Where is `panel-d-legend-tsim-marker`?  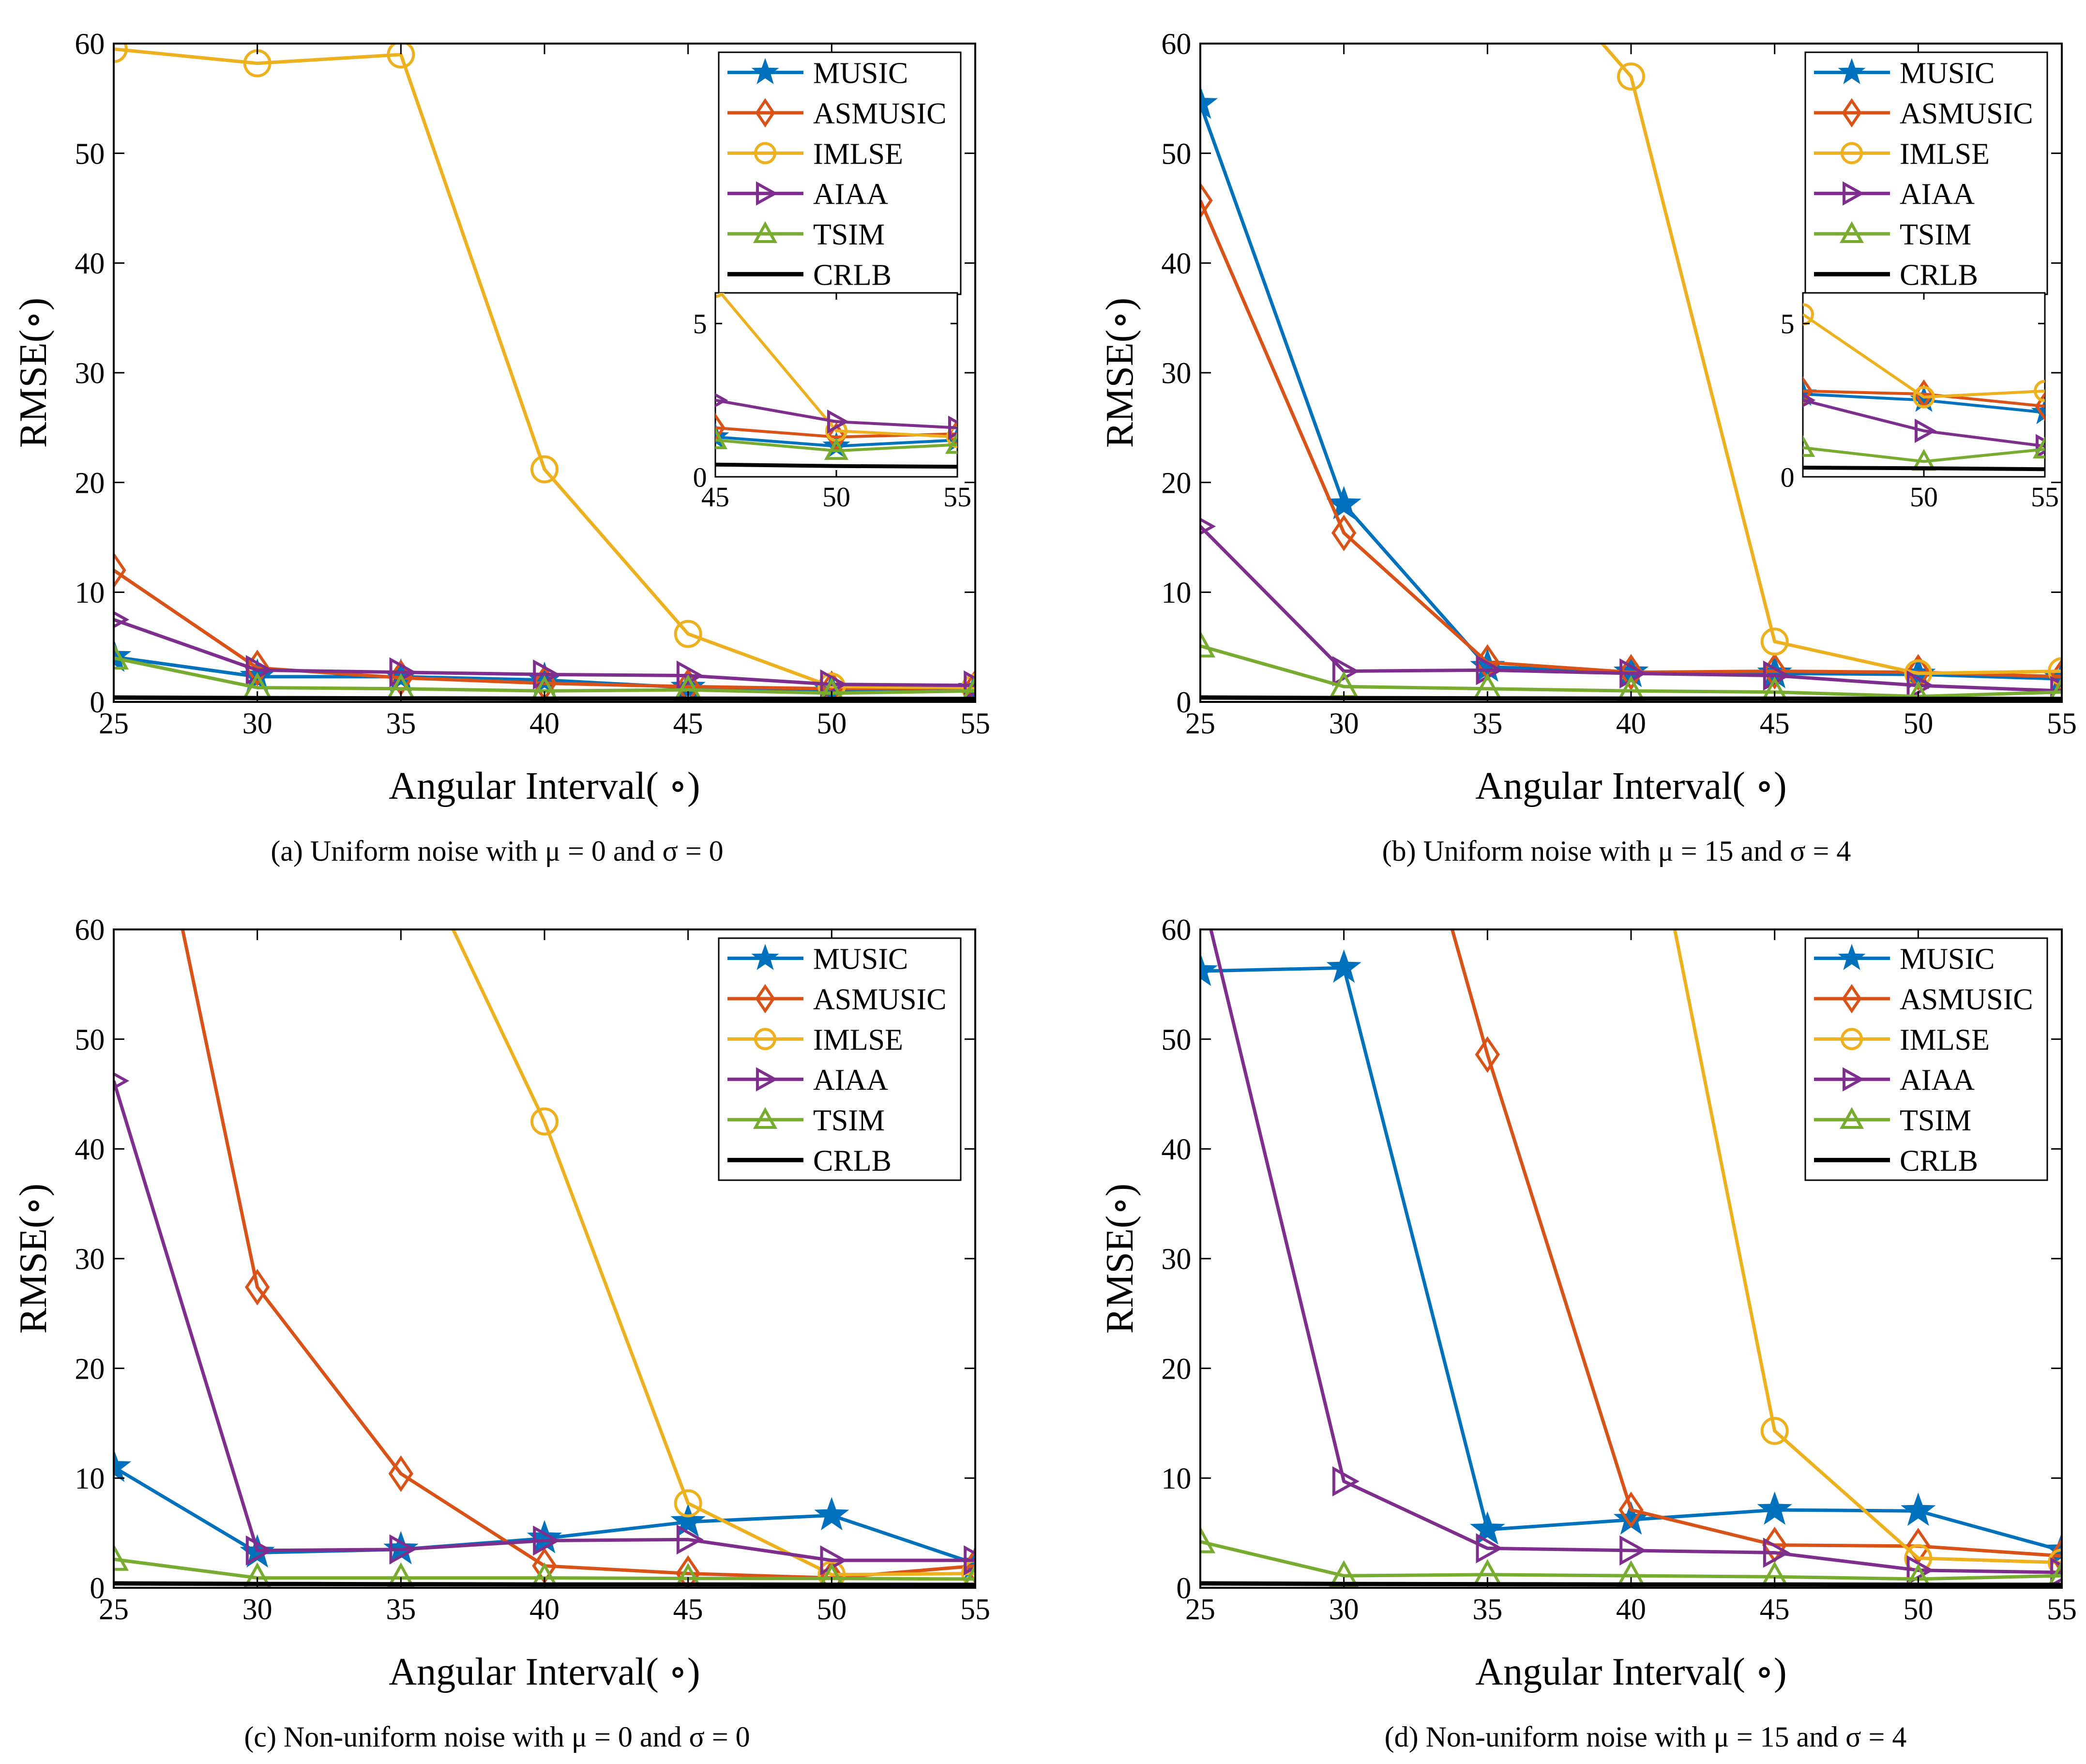
panel-d-legend-tsim-marker is located at coordinates (1852, 1118).